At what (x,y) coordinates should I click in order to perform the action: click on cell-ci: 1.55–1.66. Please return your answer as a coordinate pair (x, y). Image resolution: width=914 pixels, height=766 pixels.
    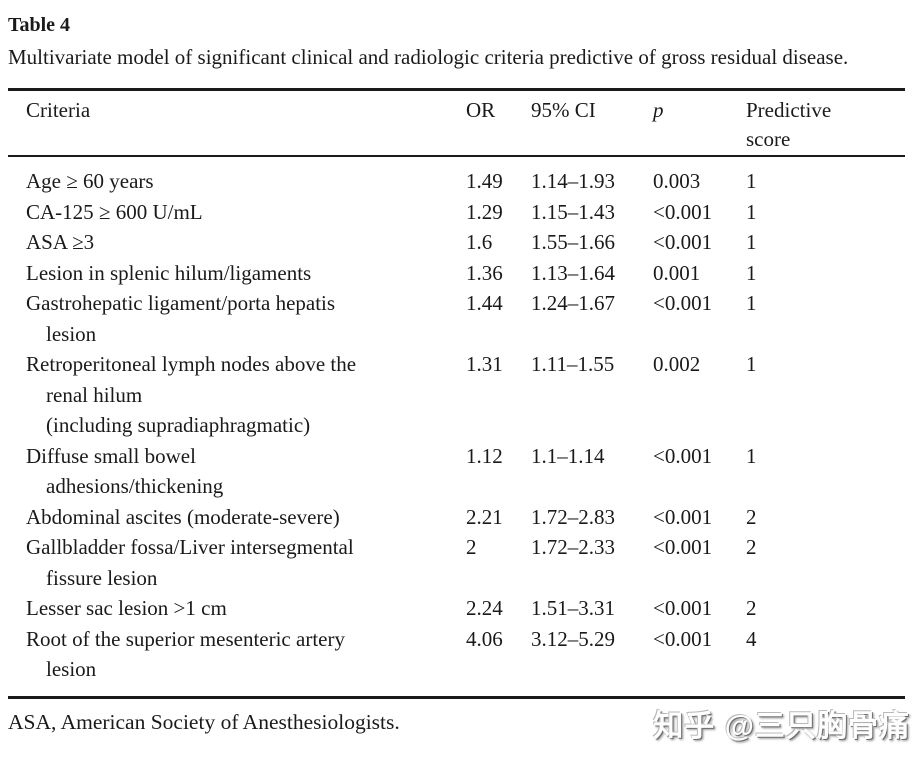
    Looking at the image, I should click on (573, 242).